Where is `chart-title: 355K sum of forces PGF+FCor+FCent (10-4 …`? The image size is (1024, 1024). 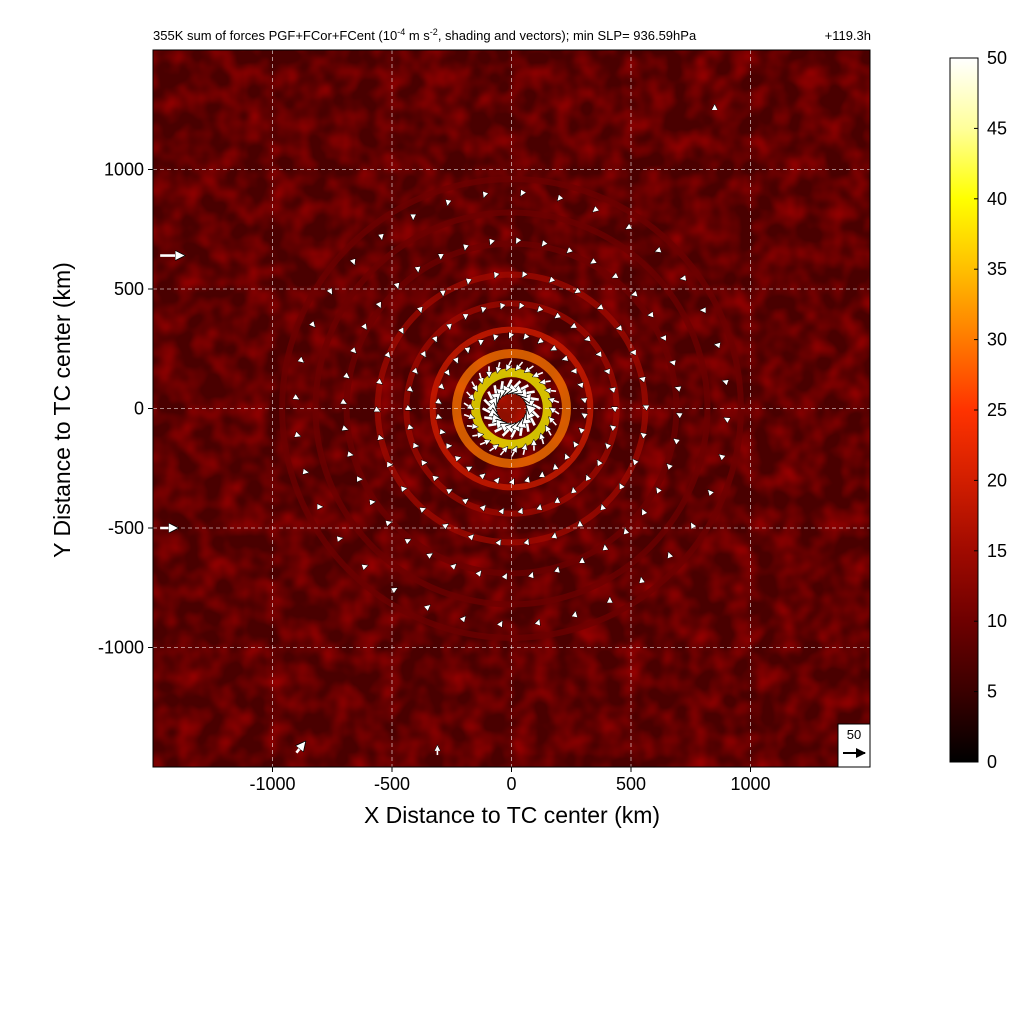 chart-title: 355K sum of forces PGF+FCor+FCent (10-4 … is located at coordinates (425, 35).